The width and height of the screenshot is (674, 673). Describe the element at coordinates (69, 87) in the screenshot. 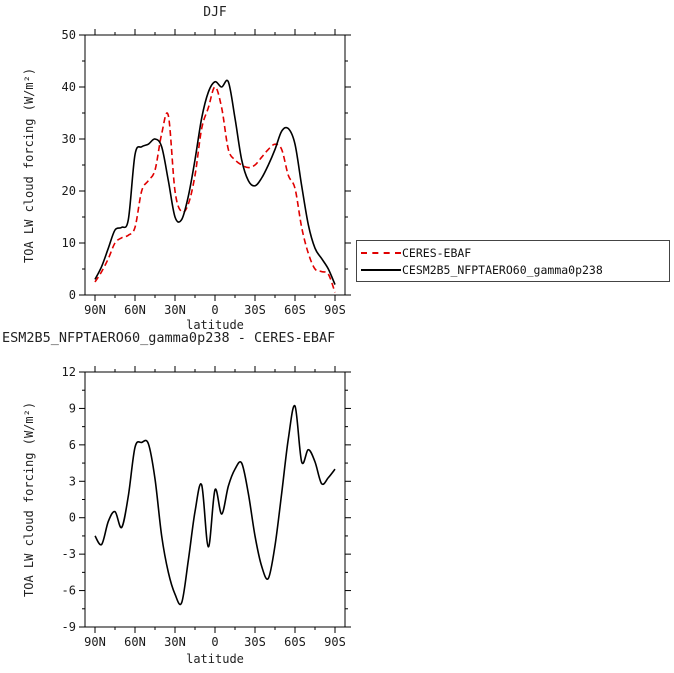

I see `svg-text: 40` at that location.